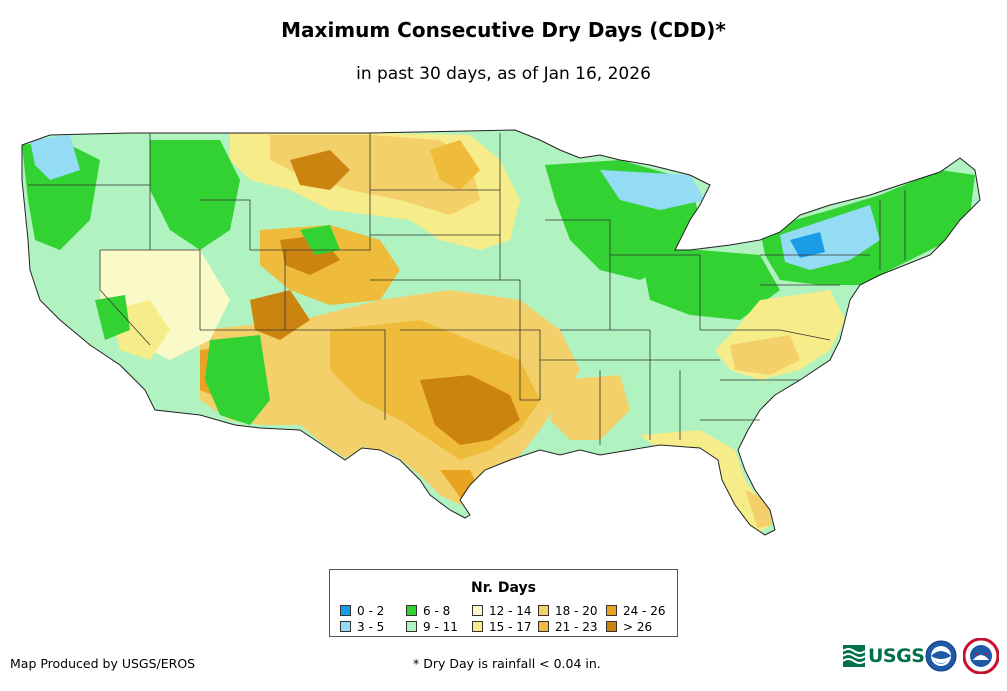 The image size is (1007, 691). I want to click on legend-label: 21 - 23, so click(576, 626).